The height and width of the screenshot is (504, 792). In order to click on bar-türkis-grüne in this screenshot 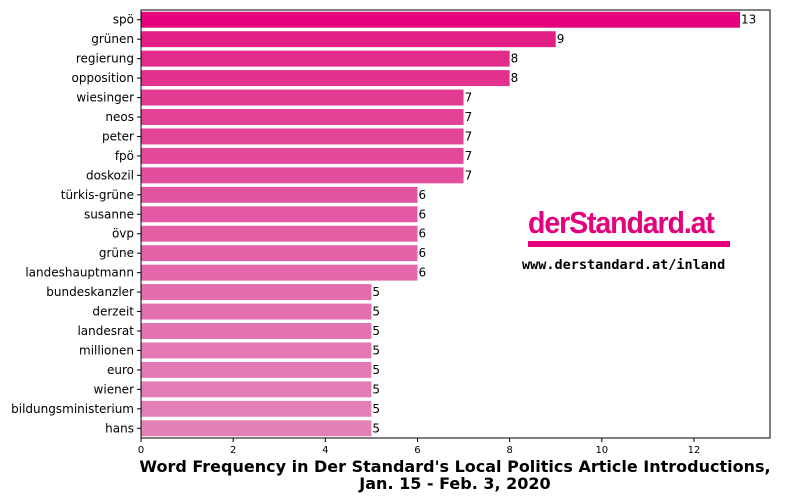, I will do `click(279, 194)`.